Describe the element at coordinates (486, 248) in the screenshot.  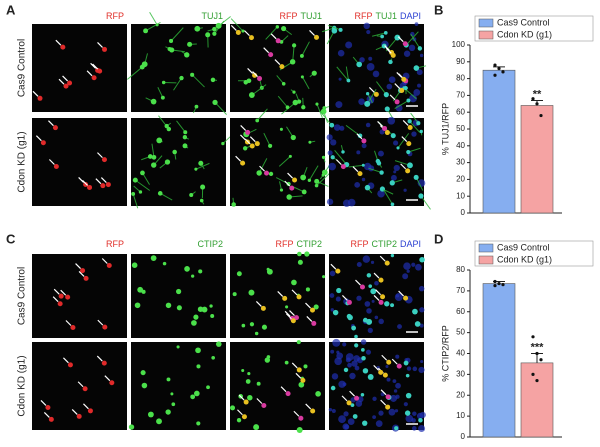
I see `legend-swatch` at that location.